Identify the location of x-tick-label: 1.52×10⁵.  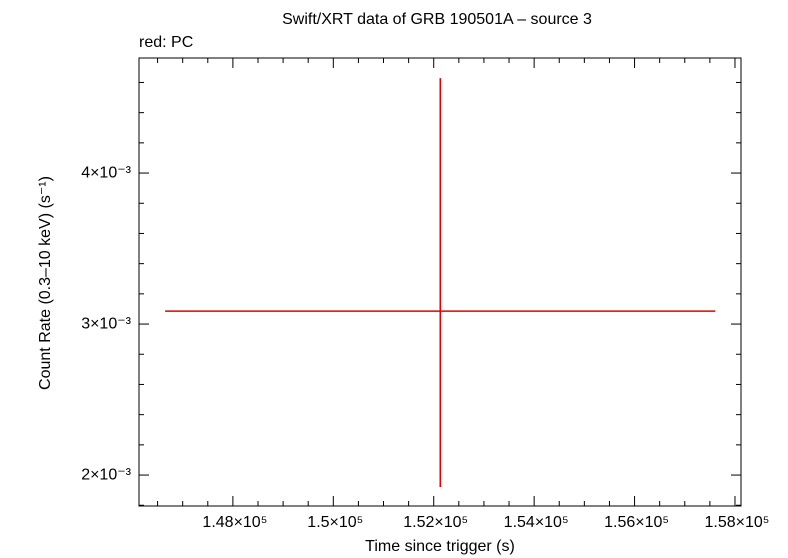
(435, 522).